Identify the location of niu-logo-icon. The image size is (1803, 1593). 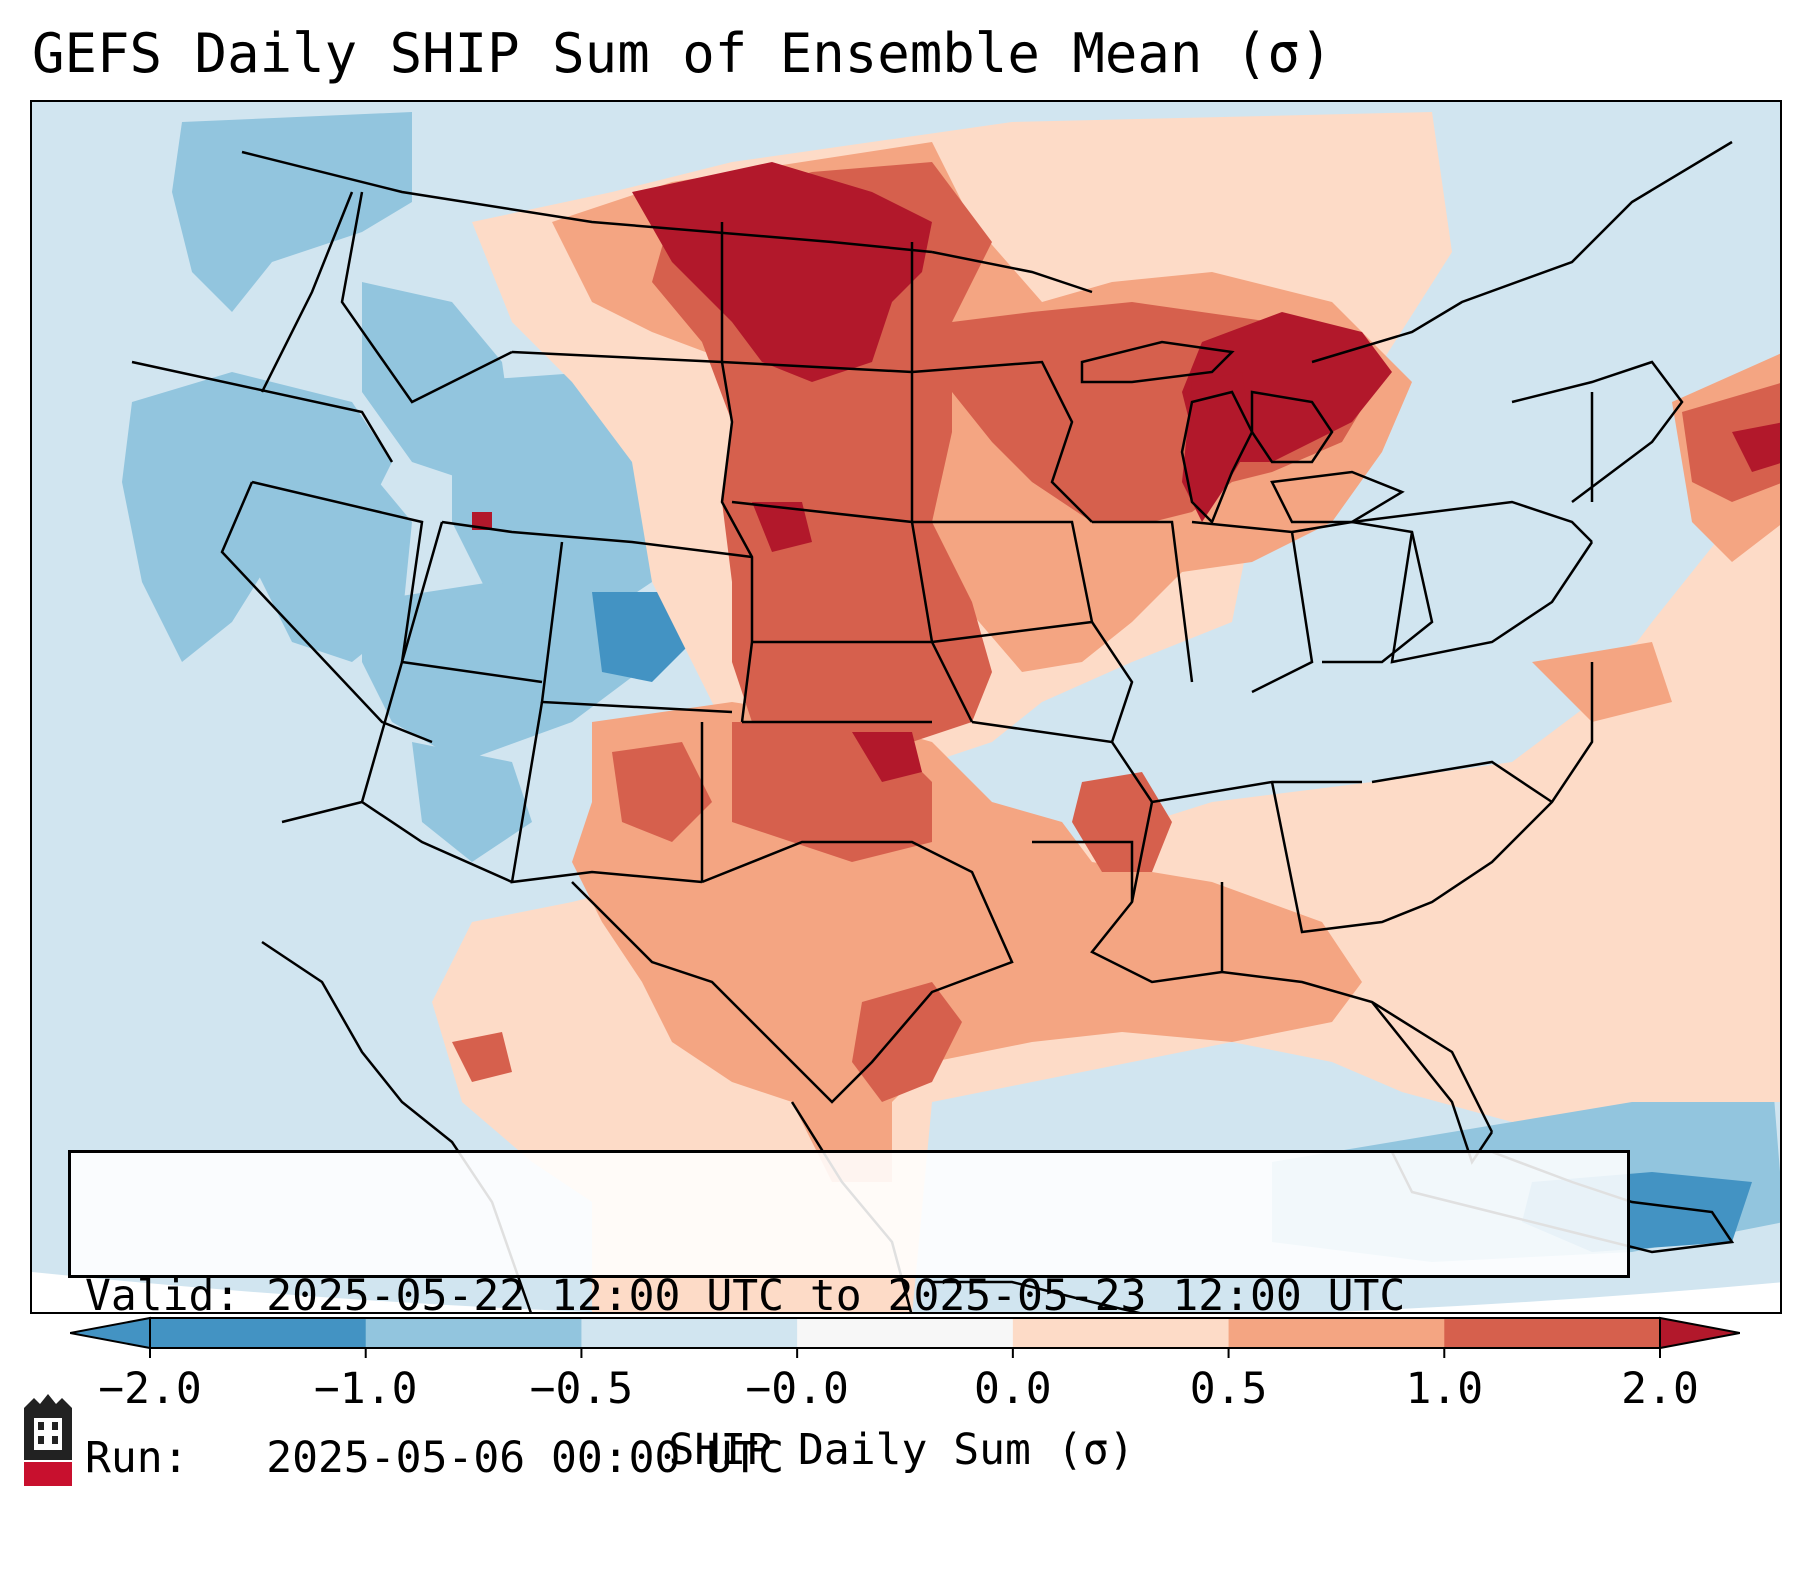
(48, 1440).